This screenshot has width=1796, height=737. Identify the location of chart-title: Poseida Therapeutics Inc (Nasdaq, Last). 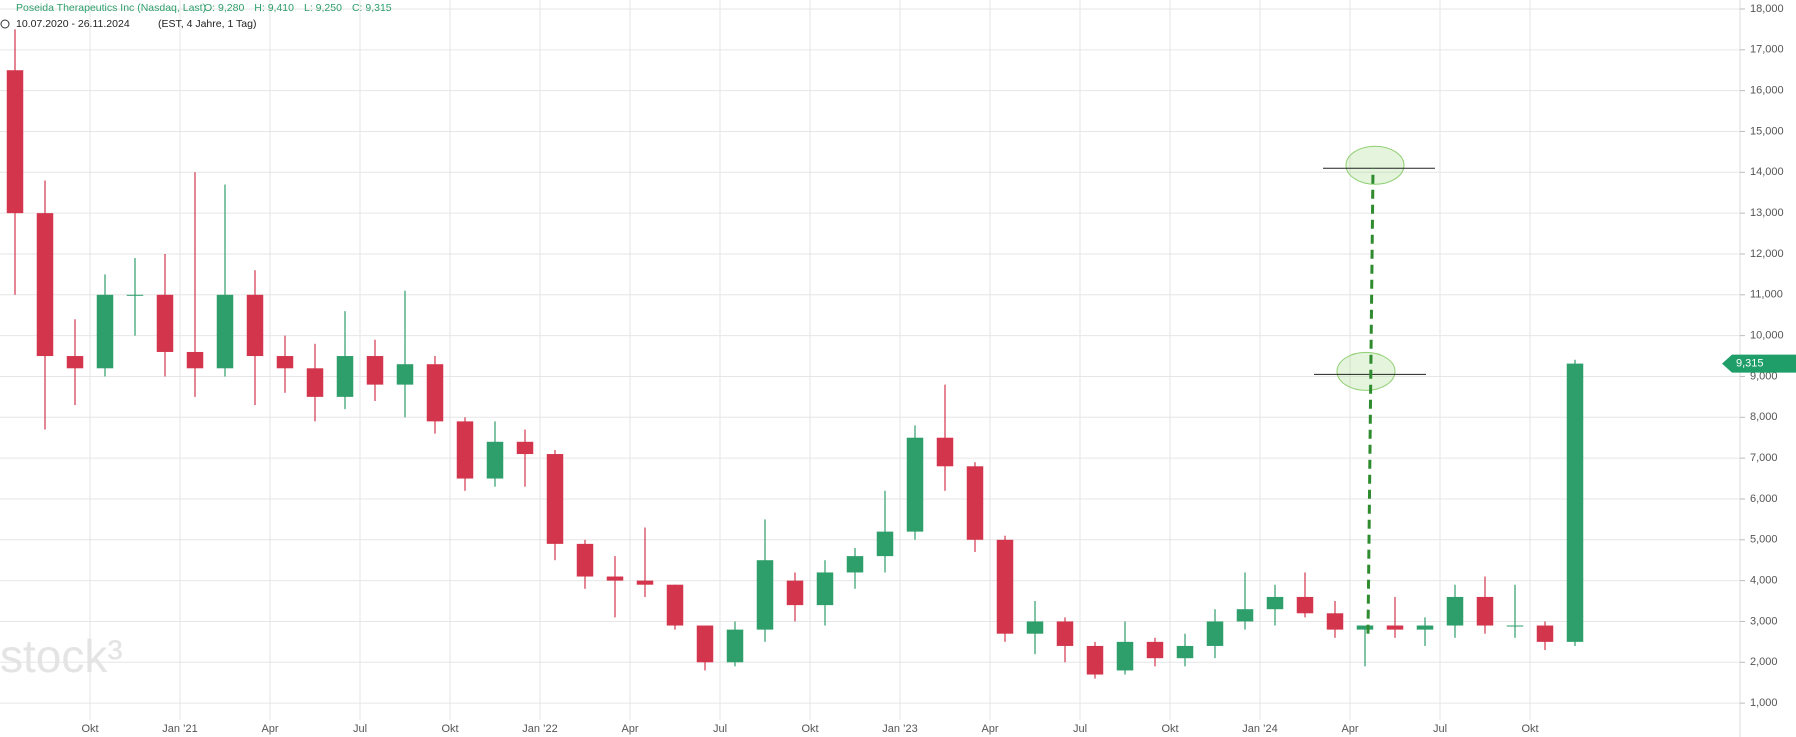
(111, 8).